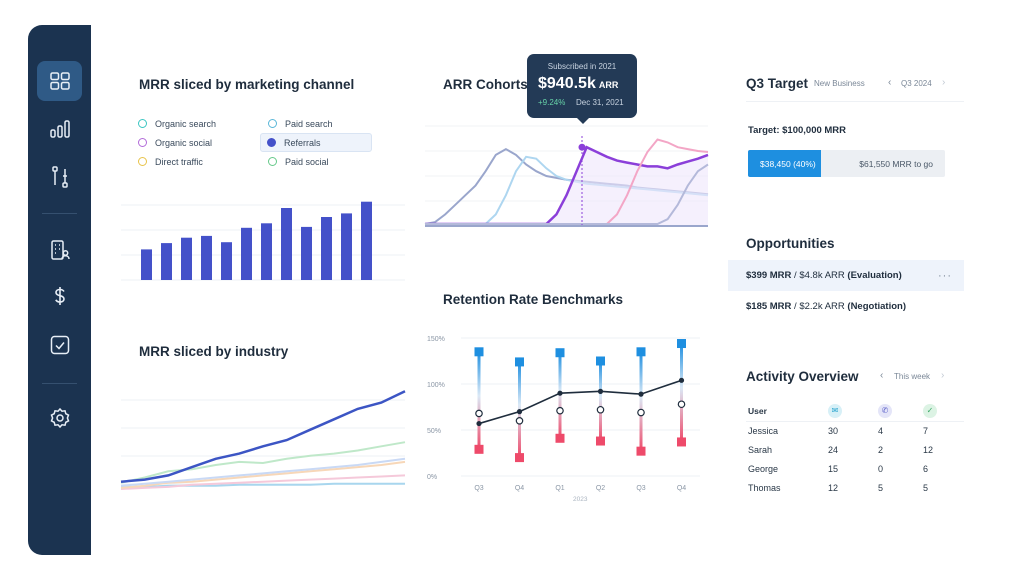  Describe the element at coordinates (59, 345) in the screenshot. I see `nav-tasks` at that location.